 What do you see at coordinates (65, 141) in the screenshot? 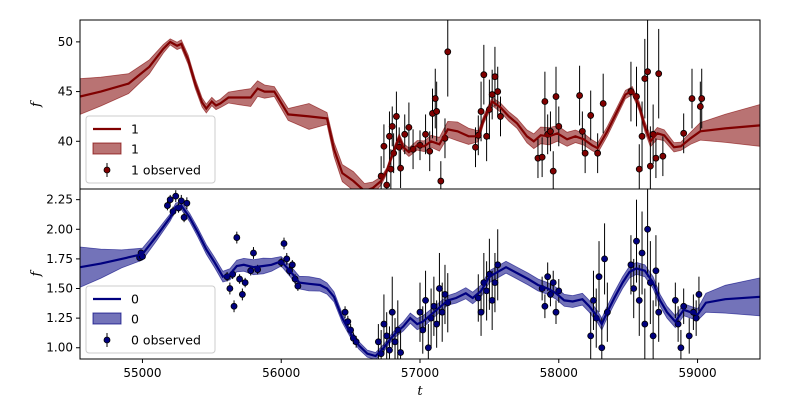
I see `y-tick-label: 40` at bounding box center [65, 141].